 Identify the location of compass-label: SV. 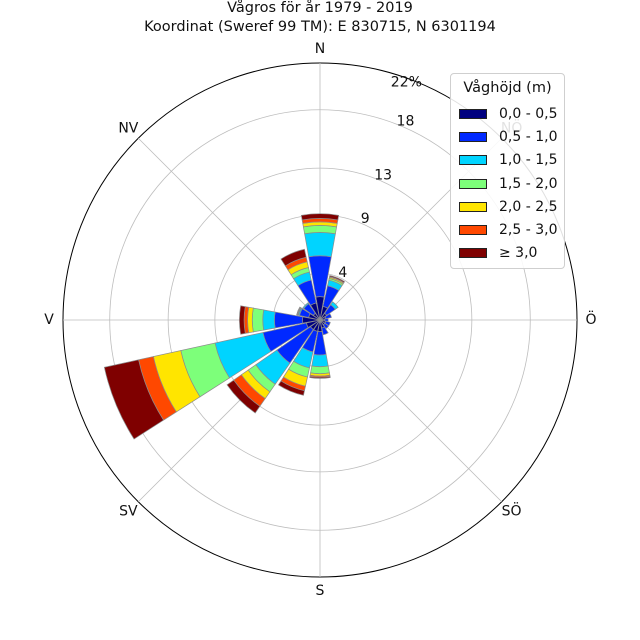
(128, 512).